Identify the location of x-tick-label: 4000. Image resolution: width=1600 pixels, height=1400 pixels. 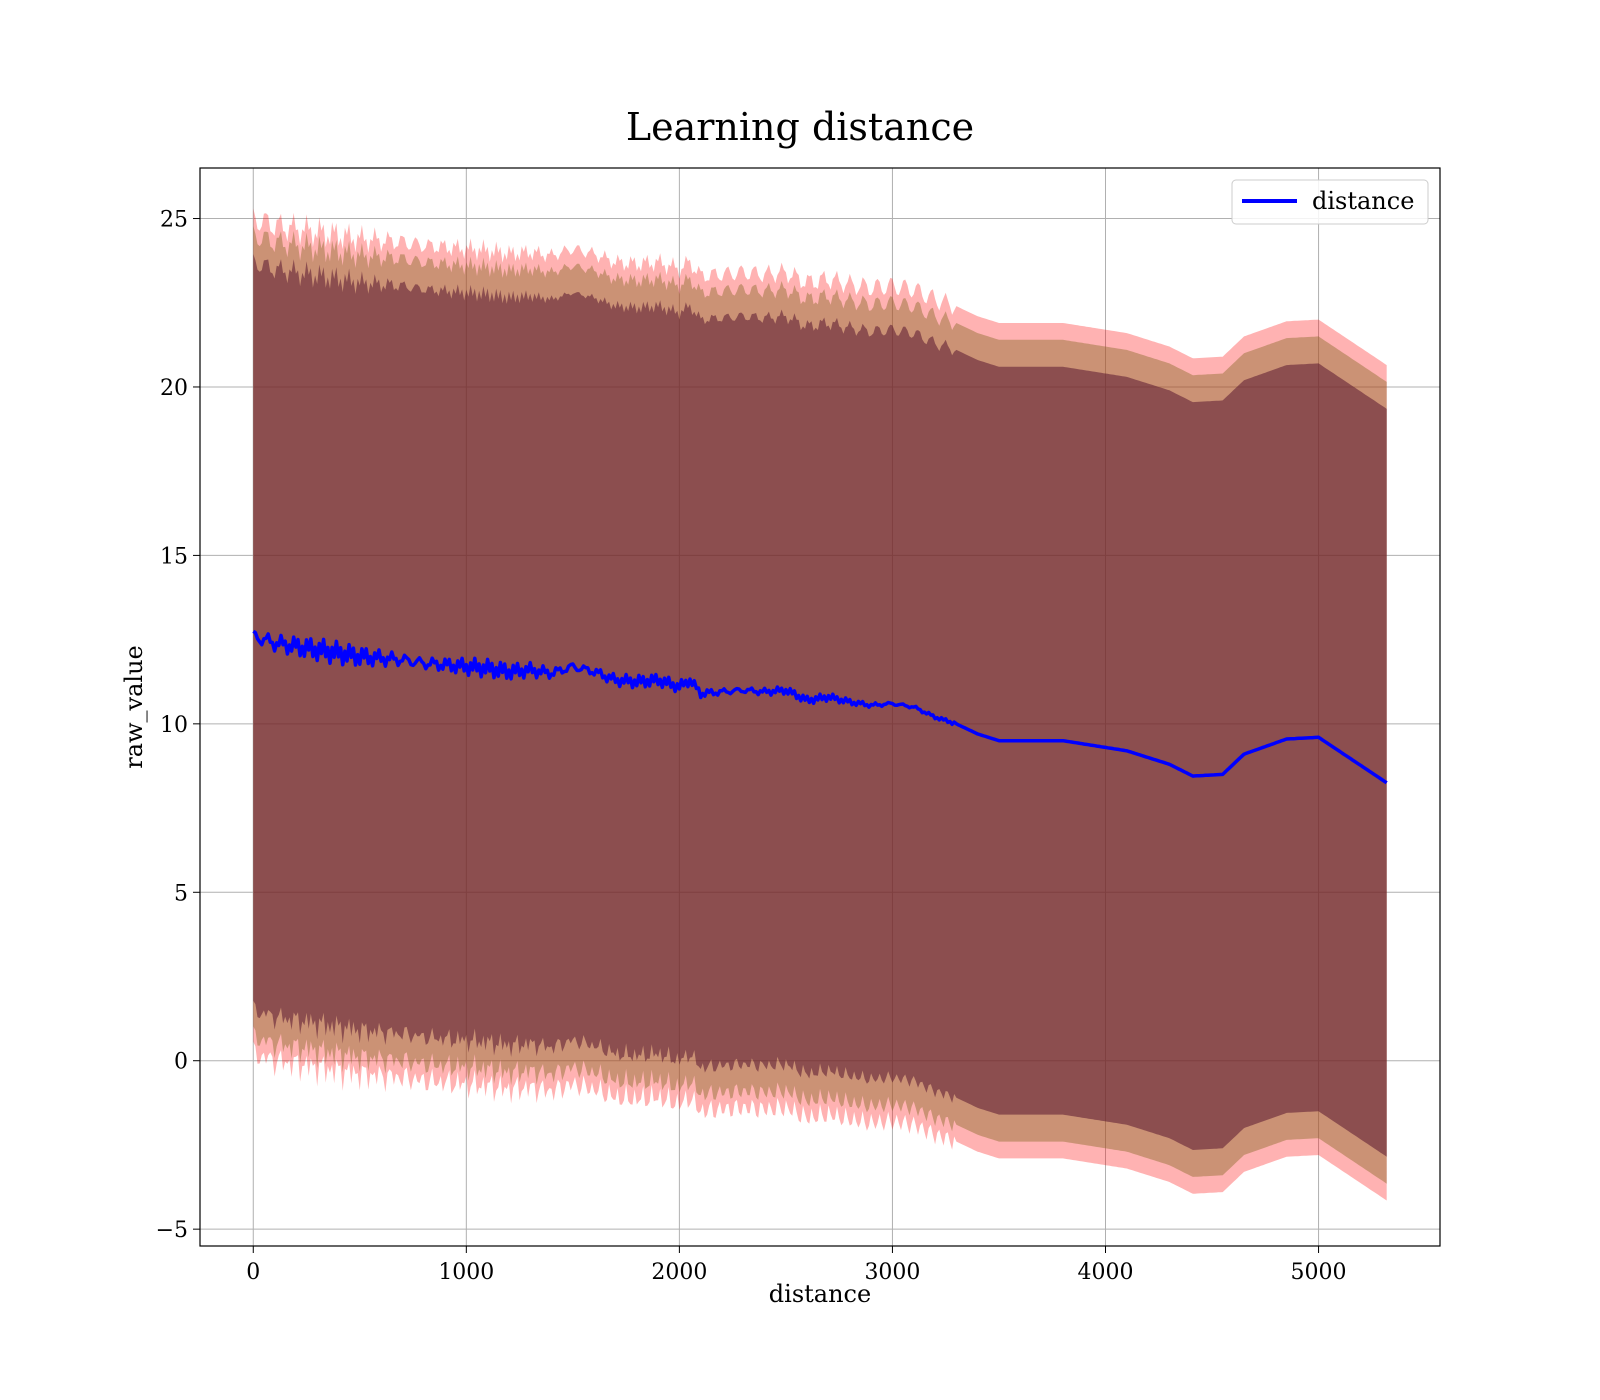
(1105, 1272).